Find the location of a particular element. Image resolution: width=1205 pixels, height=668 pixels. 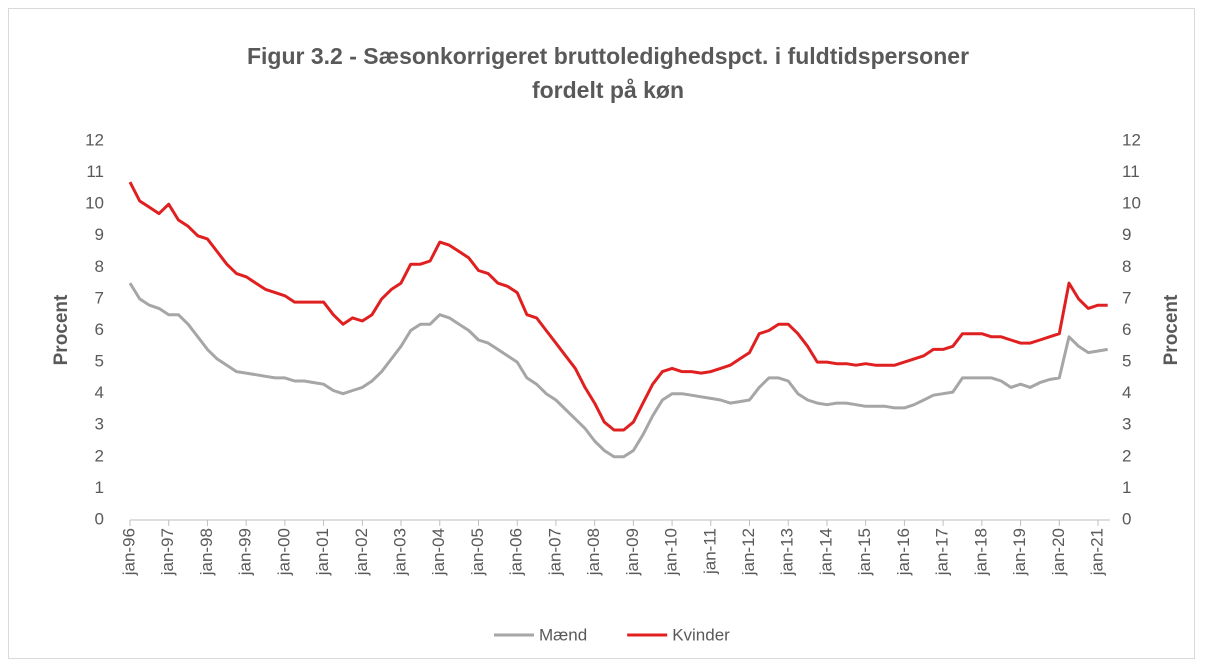

legend-label: Mænd is located at coordinates (563, 634).